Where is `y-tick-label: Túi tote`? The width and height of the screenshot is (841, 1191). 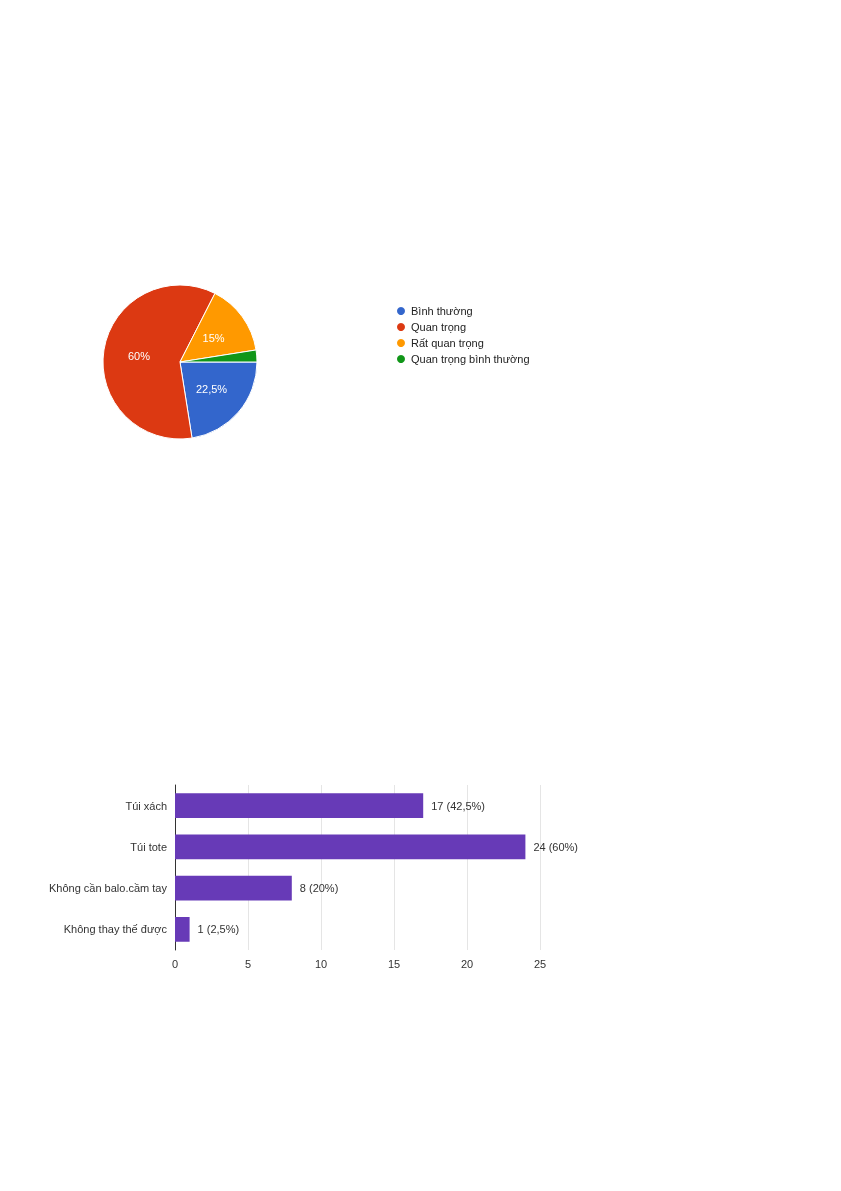
y-tick-label: Túi tote is located at coordinates (148, 846).